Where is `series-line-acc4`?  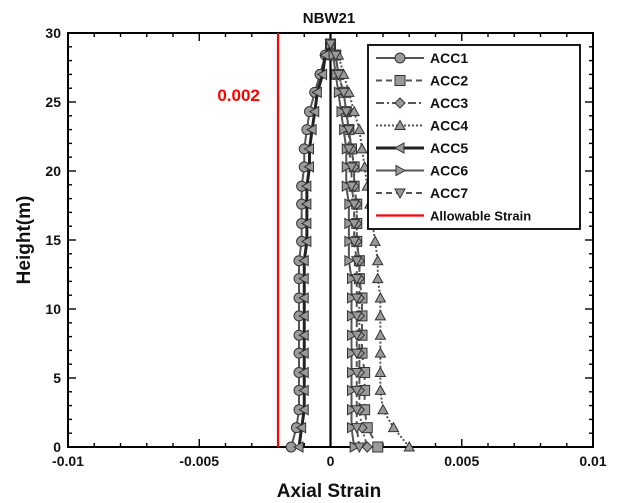 series-line-acc4 is located at coordinates (370, 245).